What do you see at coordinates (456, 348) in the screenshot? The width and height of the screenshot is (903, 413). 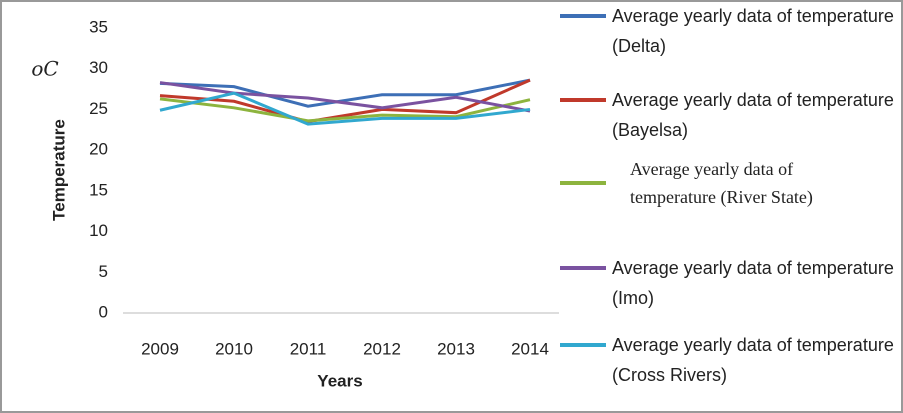 I see `x-tick-label: 2013` at bounding box center [456, 348].